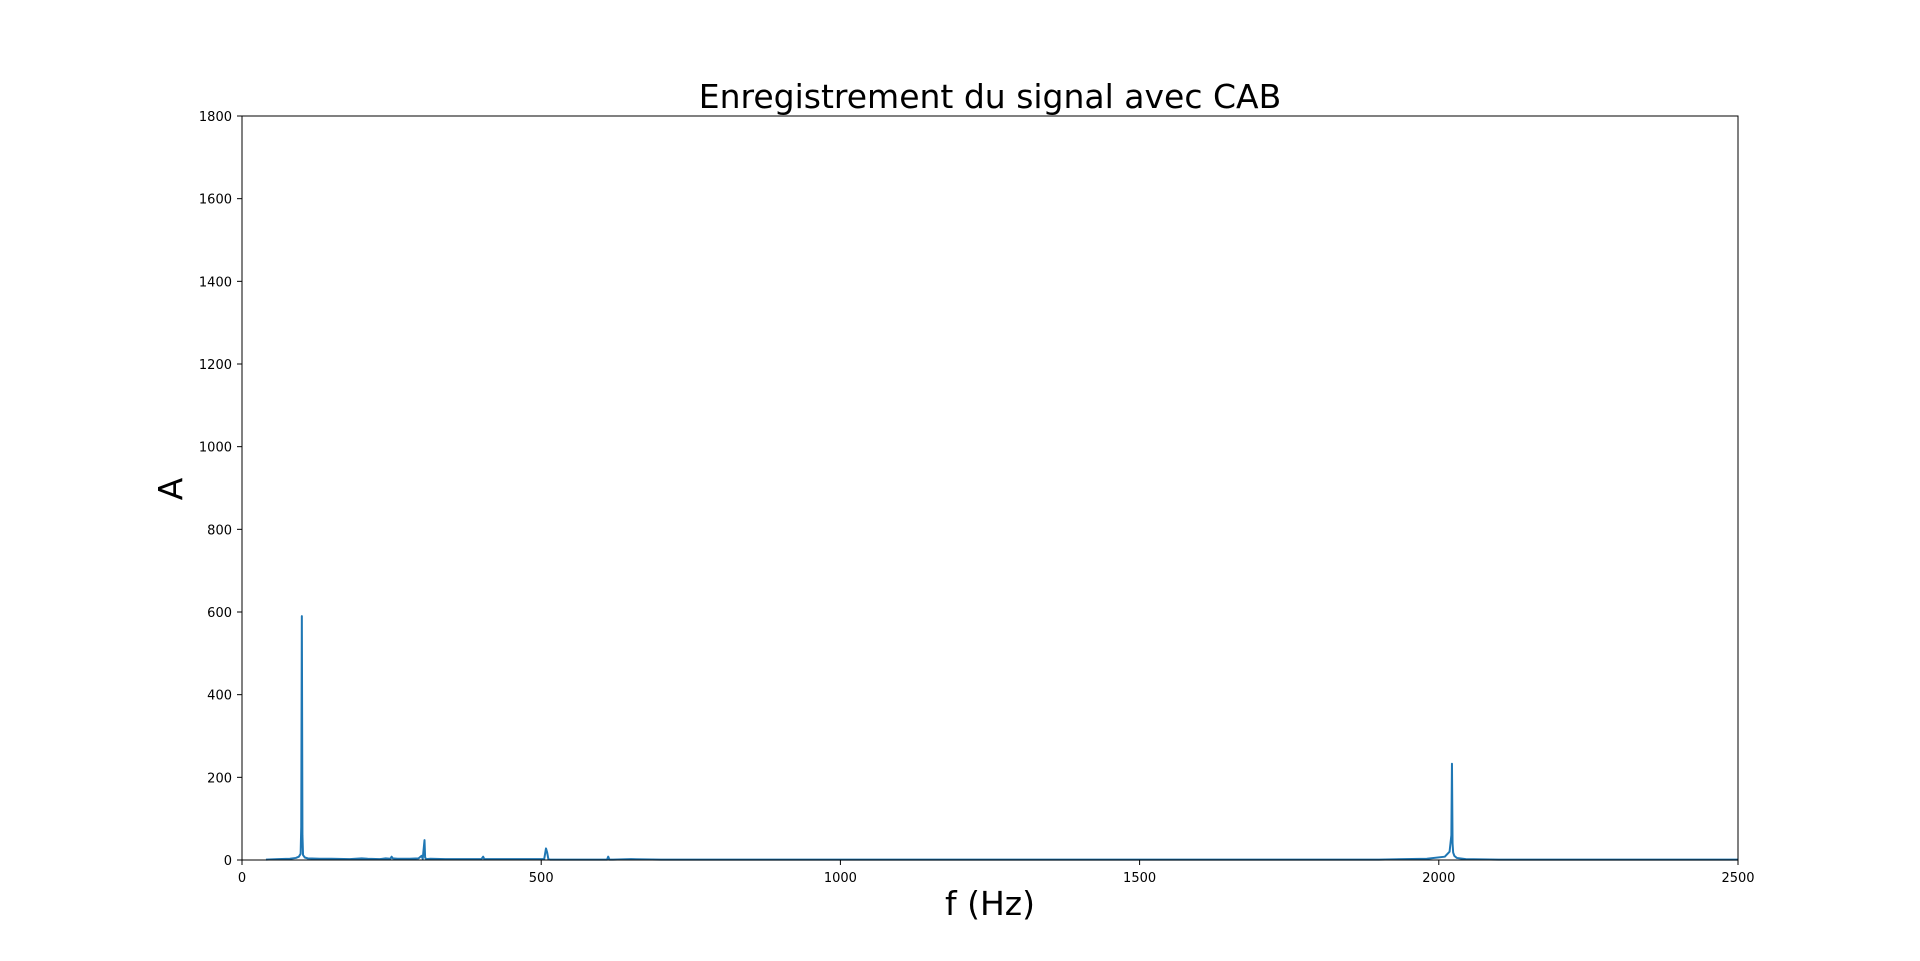 The image size is (1920, 961). What do you see at coordinates (242, 878) in the screenshot?
I see `x-tick-label: 0` at bounding box center [242, 878].